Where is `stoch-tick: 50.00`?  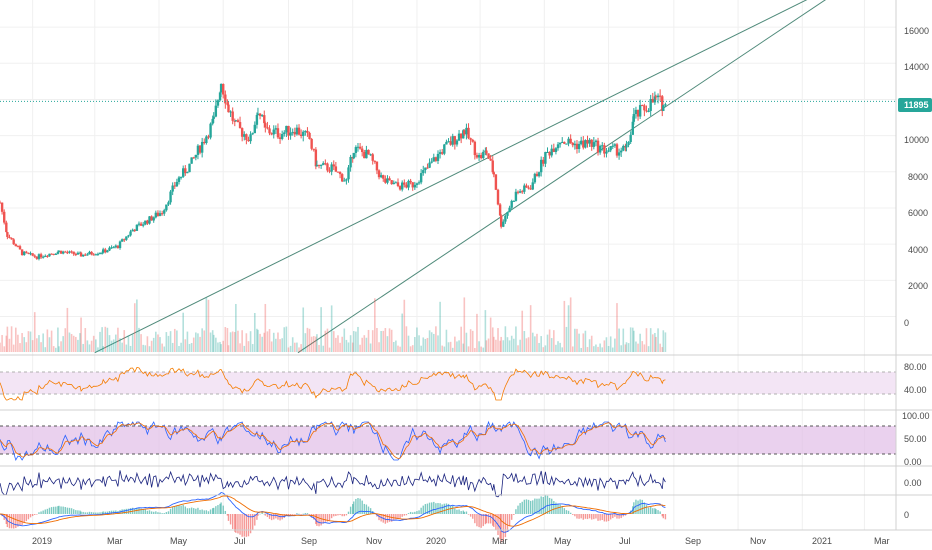 stoch-tick: 50.00 is located at coordinates (915, 439).